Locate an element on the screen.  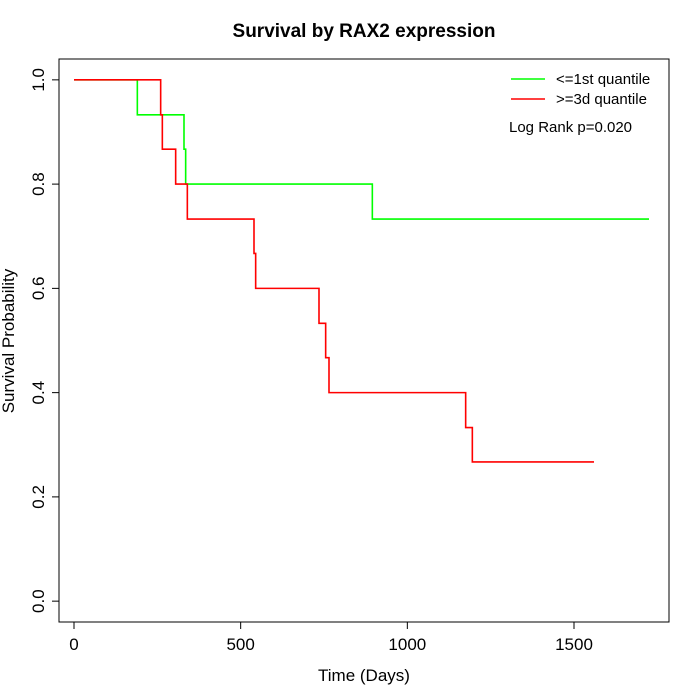
y-tick-label: 1.0 is located at coordinates (38, 80).